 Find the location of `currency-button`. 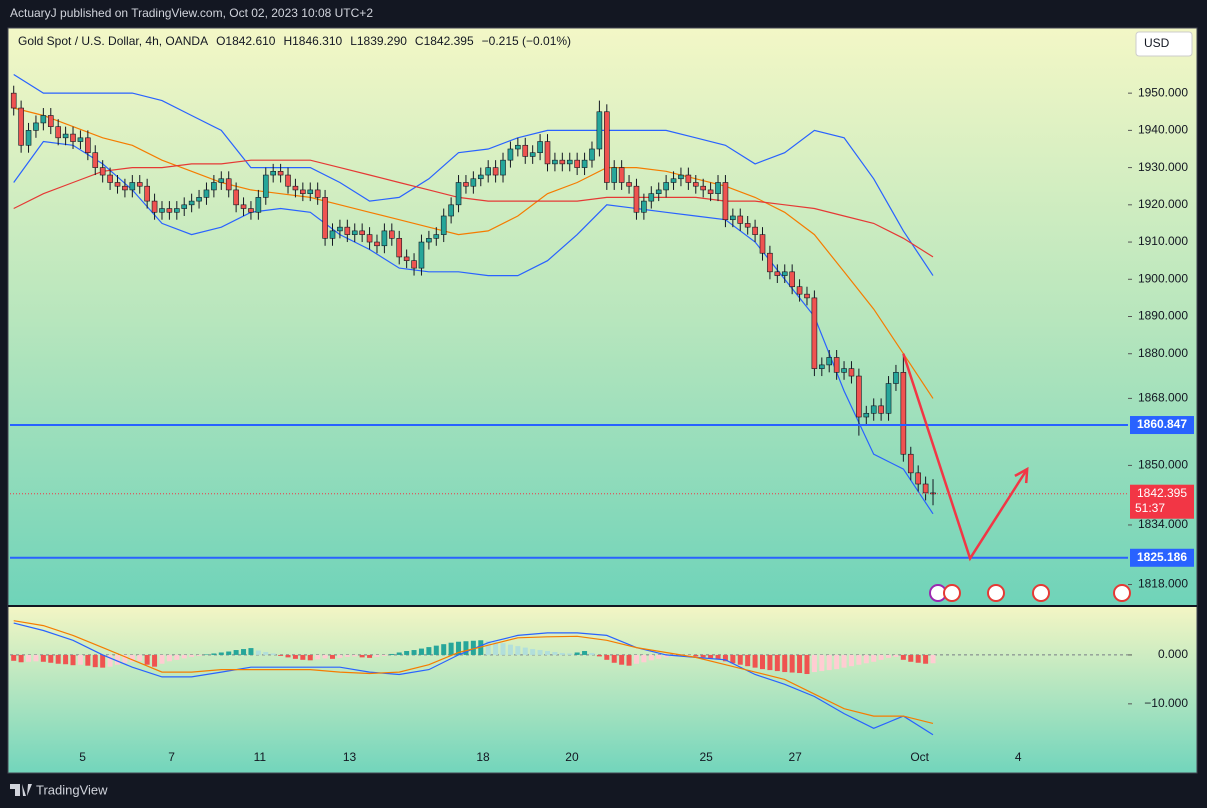

currency-button is located at coordinates (1164, 44).